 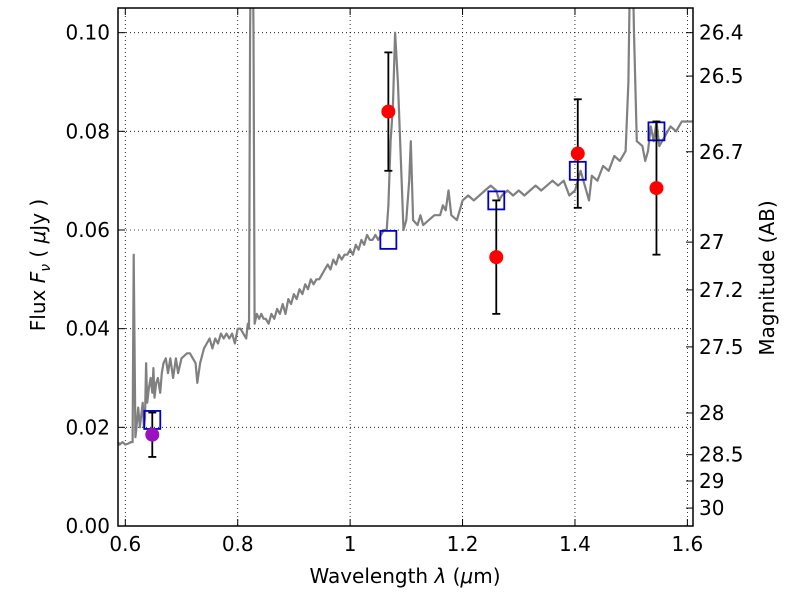 I want to click on y2-axis-ticks: 26.4 26.5 26.7 27 27.2 27.5 28 28.529 30, so click(x=715, y=270).